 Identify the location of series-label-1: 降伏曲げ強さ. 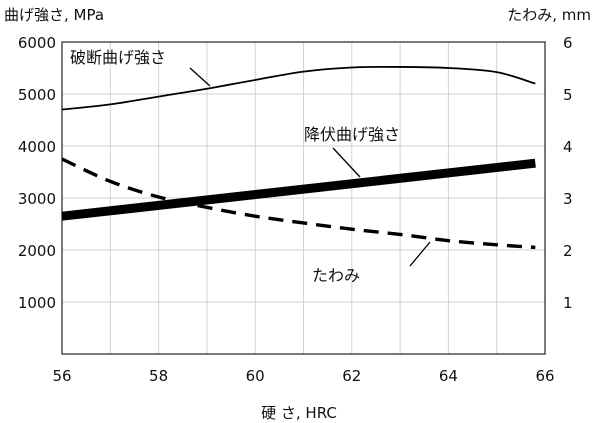
(352, 134).